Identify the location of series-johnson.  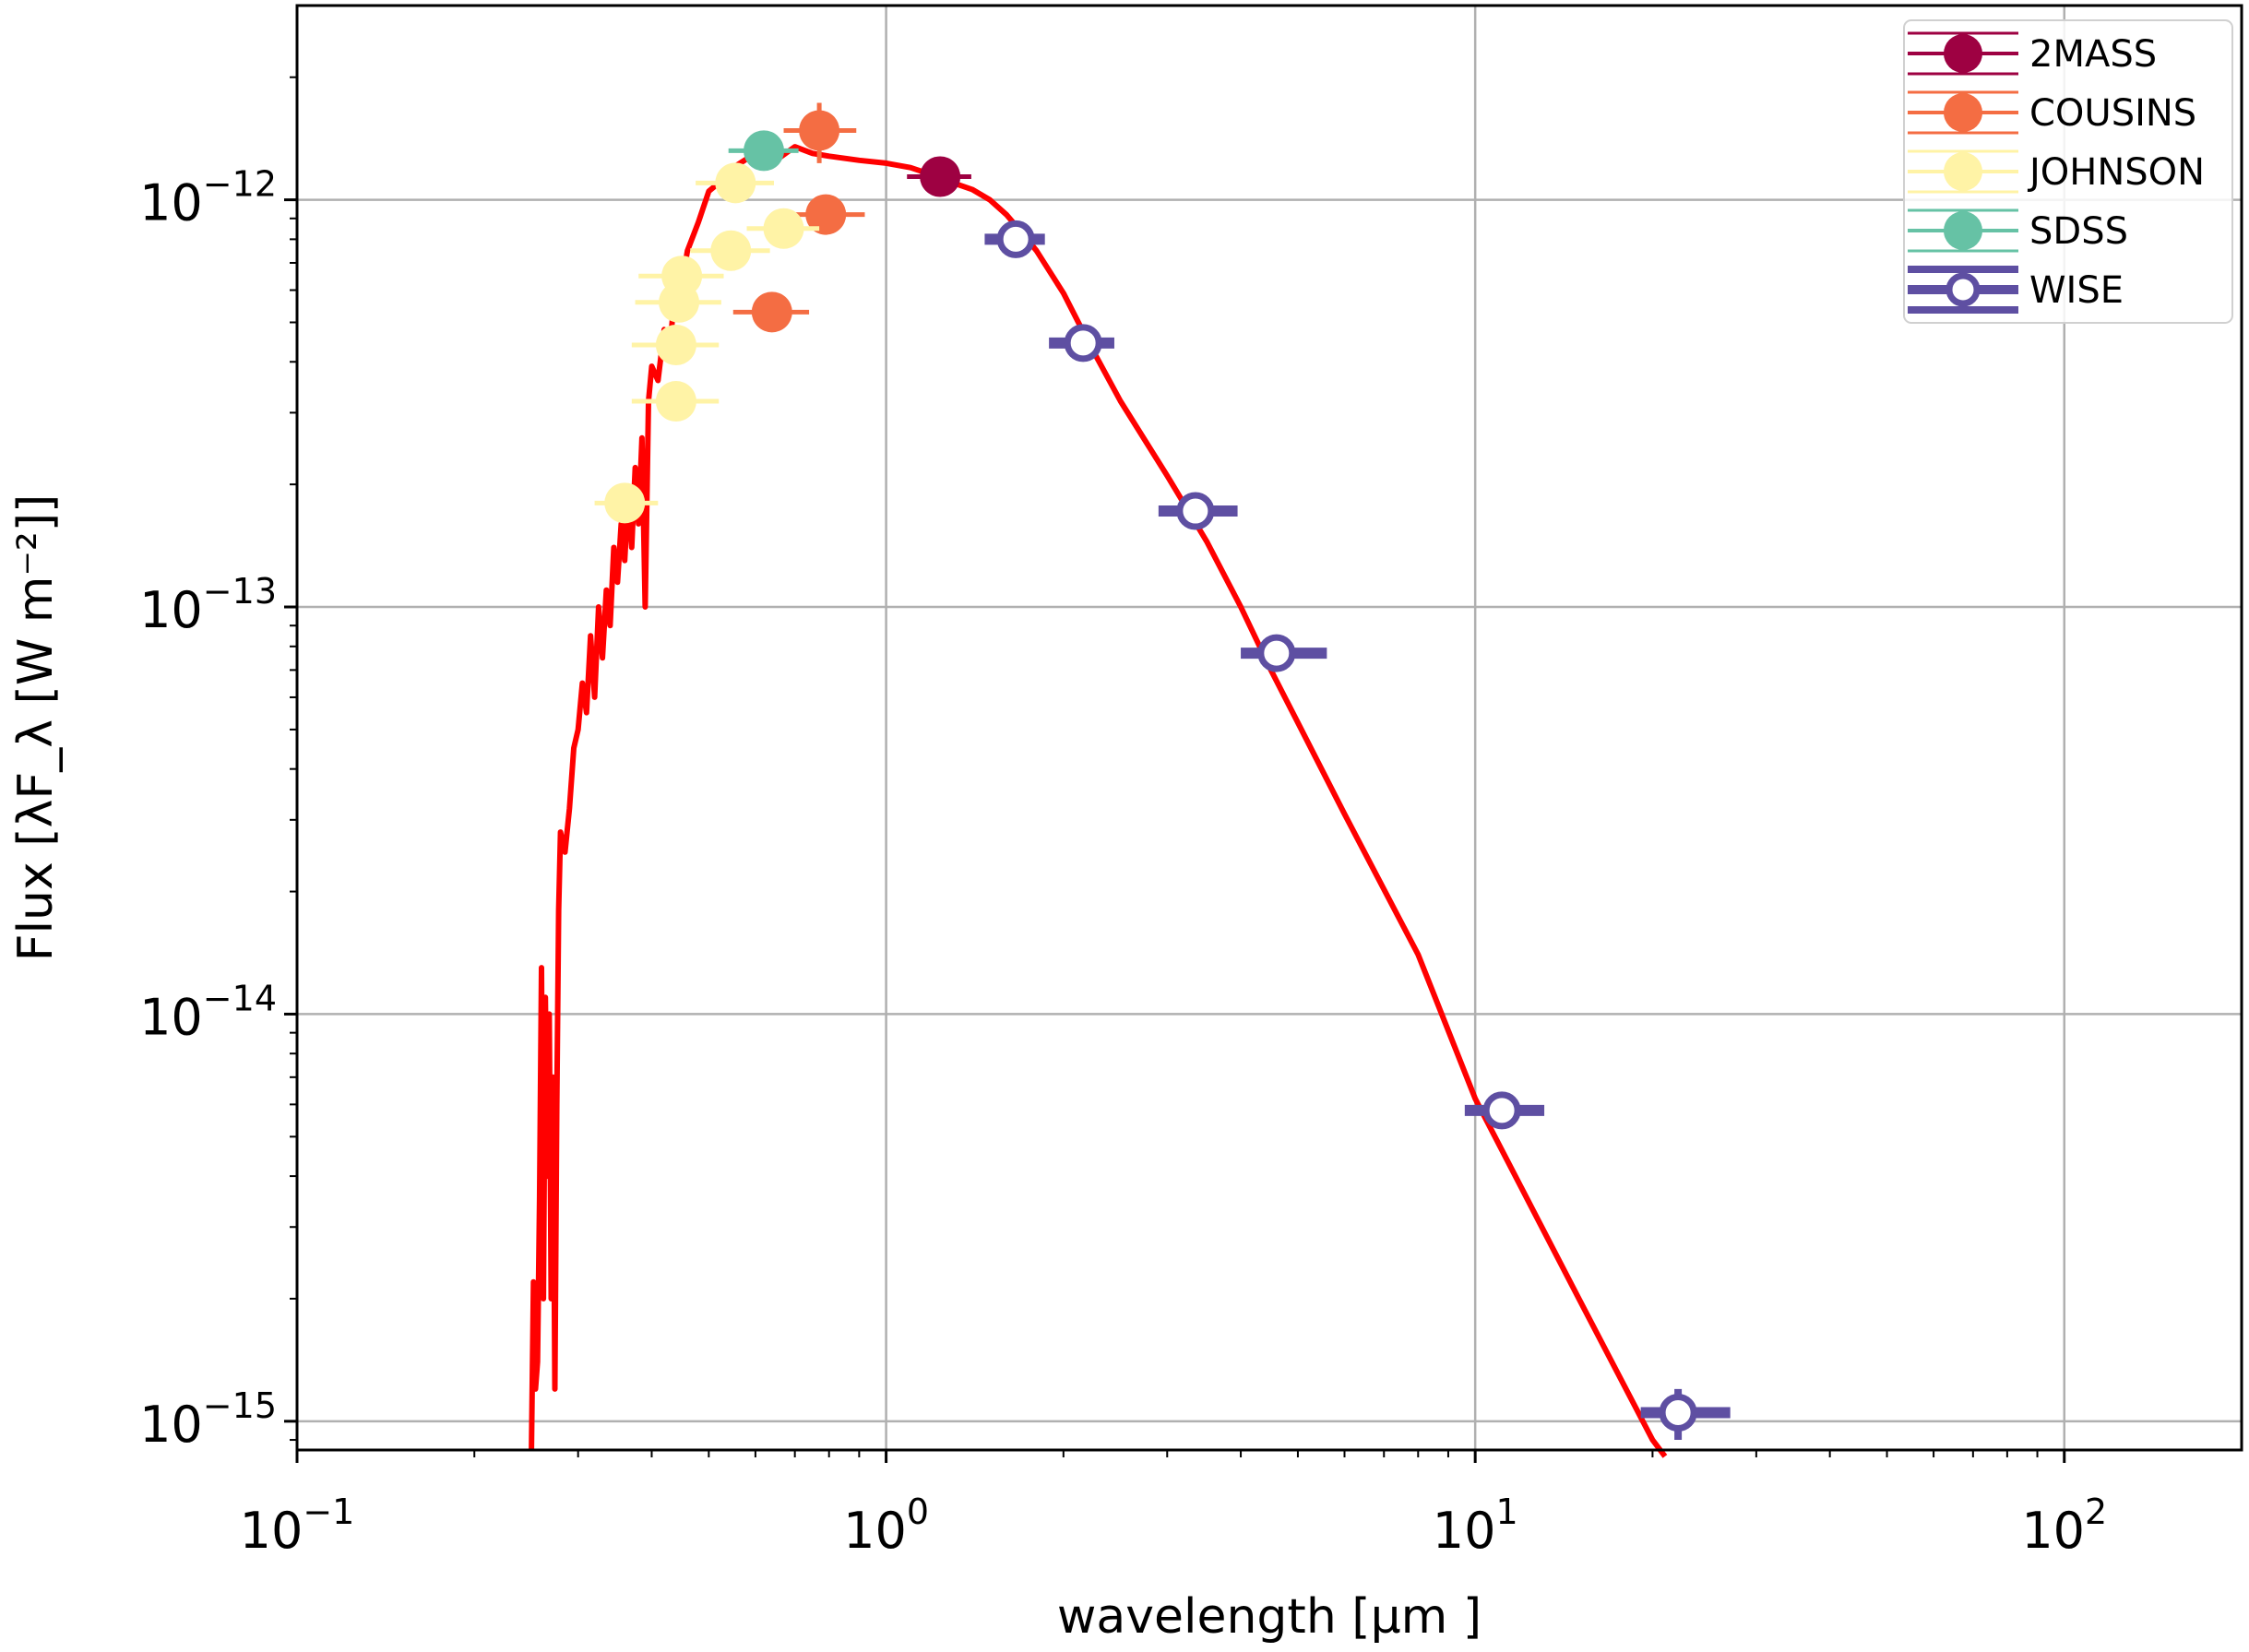
(707, 343).